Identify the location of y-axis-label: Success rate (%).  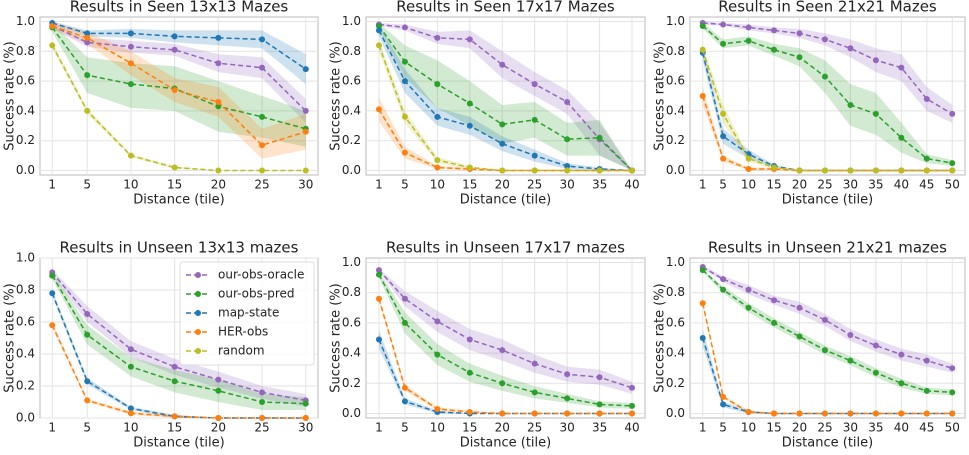
(10, 338).